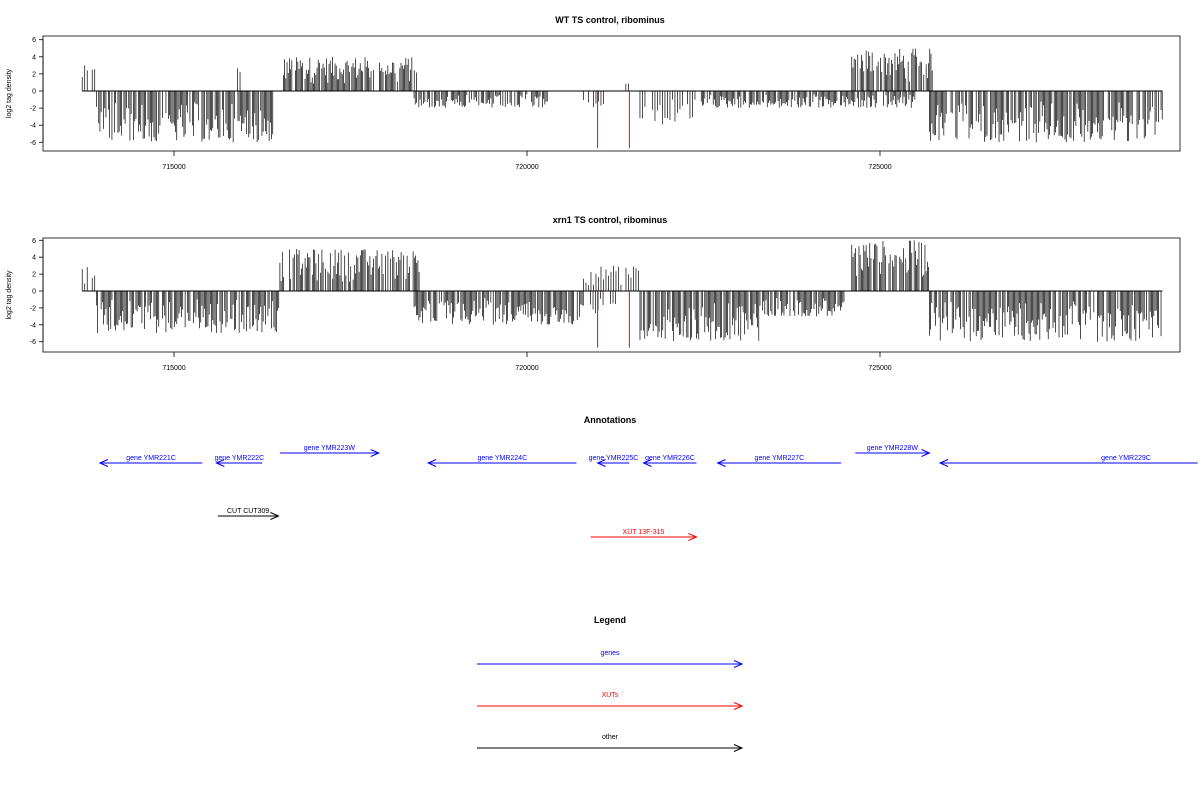 This screenshot has height=800, width=1200. Describe the element at coordinates (780, 458) in the screenshot. I see `annotation-label: gene YMR227C` at that location.